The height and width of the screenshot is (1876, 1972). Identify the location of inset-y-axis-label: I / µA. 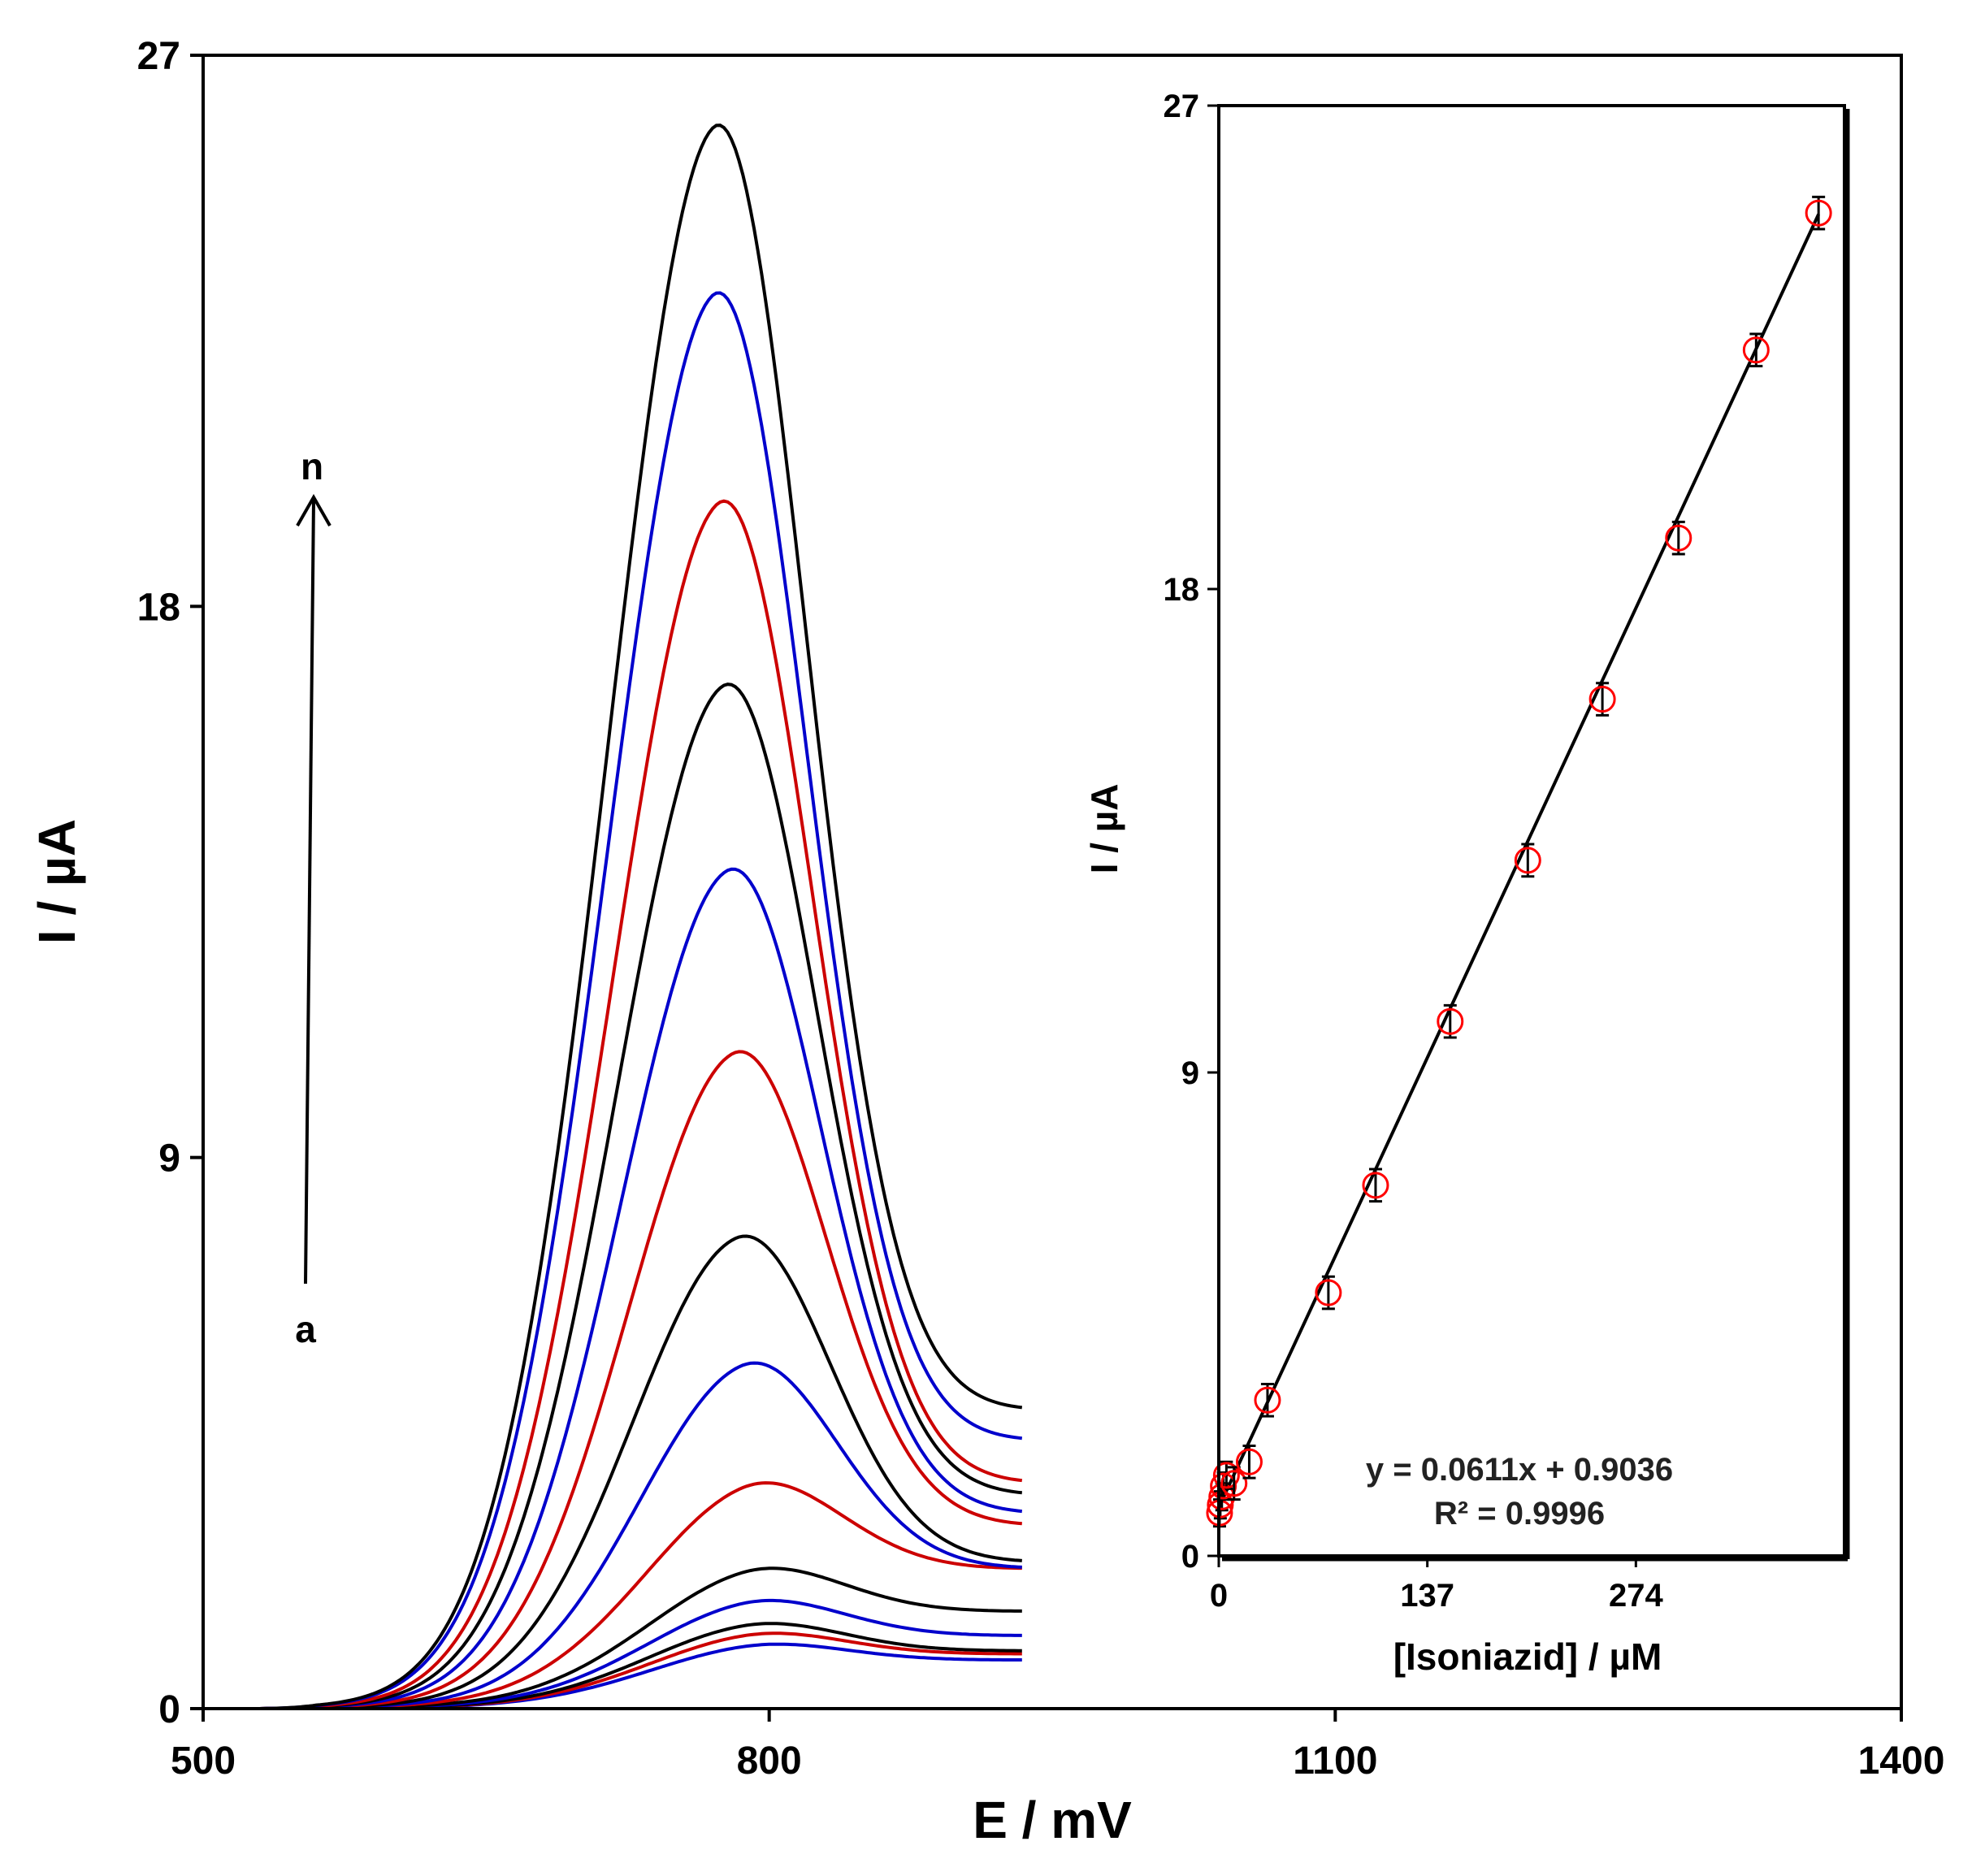
(1104, 829).